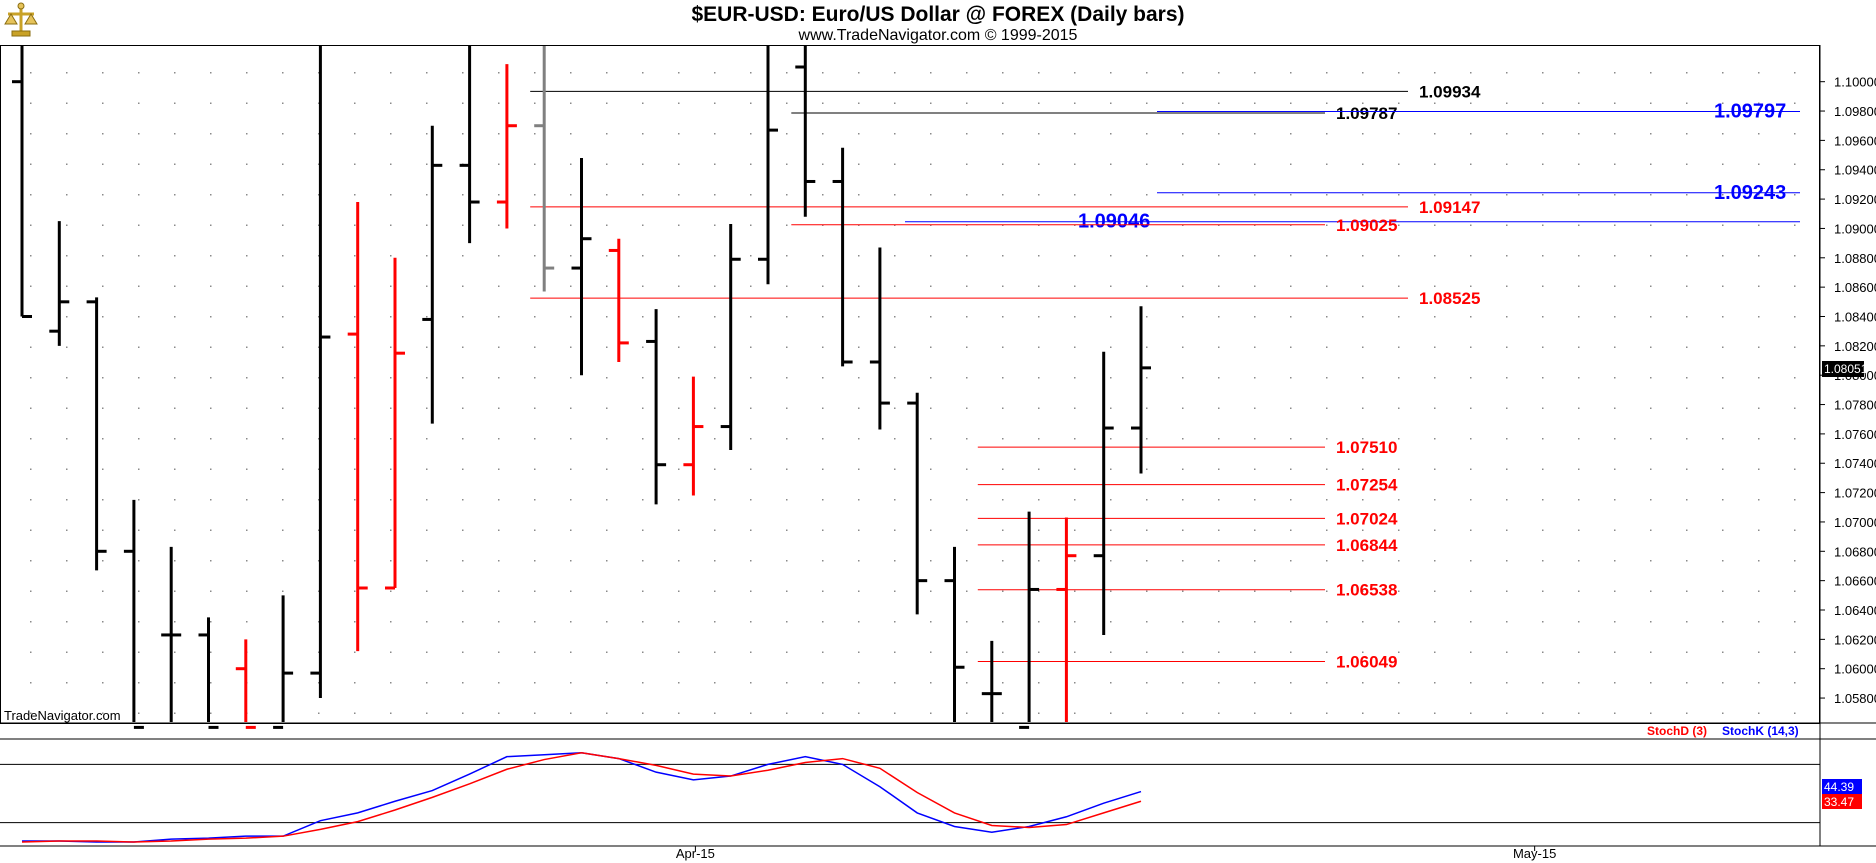  What do you see at coordinates (21, 20) in the screenshot?
I see `balance-scale-icon` at bounding box center [21, 20].